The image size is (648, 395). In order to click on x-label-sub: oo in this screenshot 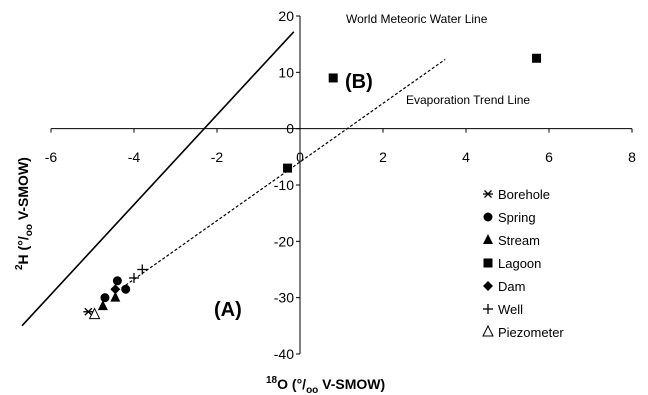, I will do `click(312, 390)`.